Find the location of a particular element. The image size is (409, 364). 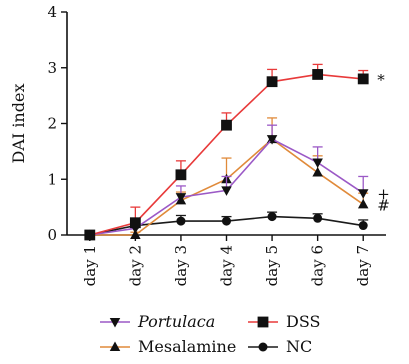

y-tick-label: 1 is located at coordinates (52, 179).